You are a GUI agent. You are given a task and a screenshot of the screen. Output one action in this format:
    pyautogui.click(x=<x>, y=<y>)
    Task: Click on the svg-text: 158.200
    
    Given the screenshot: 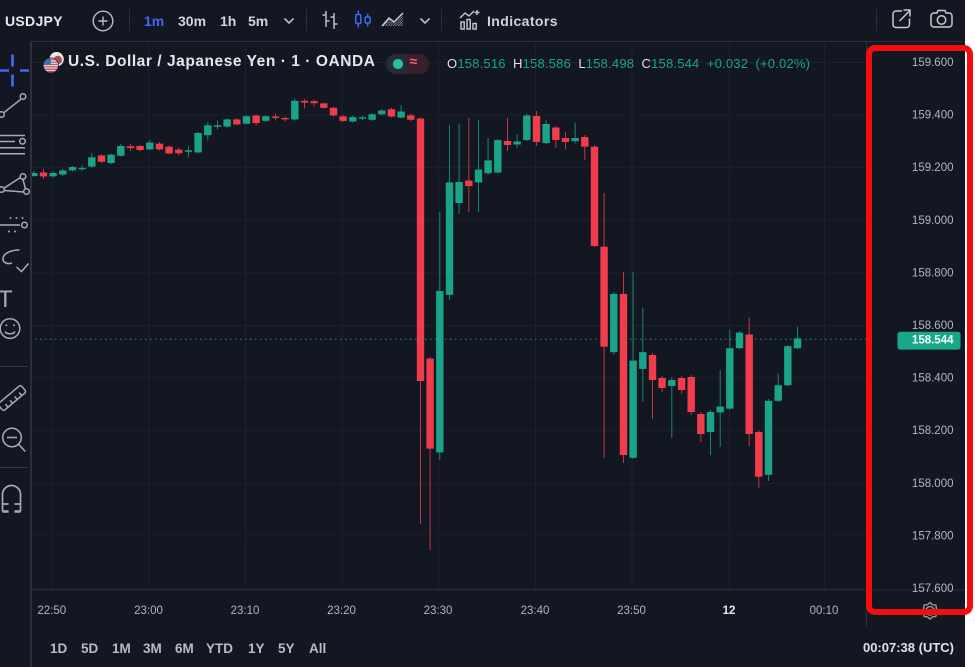 What is the action you would take?
    pyautogui.click(x=933, y=431)
    